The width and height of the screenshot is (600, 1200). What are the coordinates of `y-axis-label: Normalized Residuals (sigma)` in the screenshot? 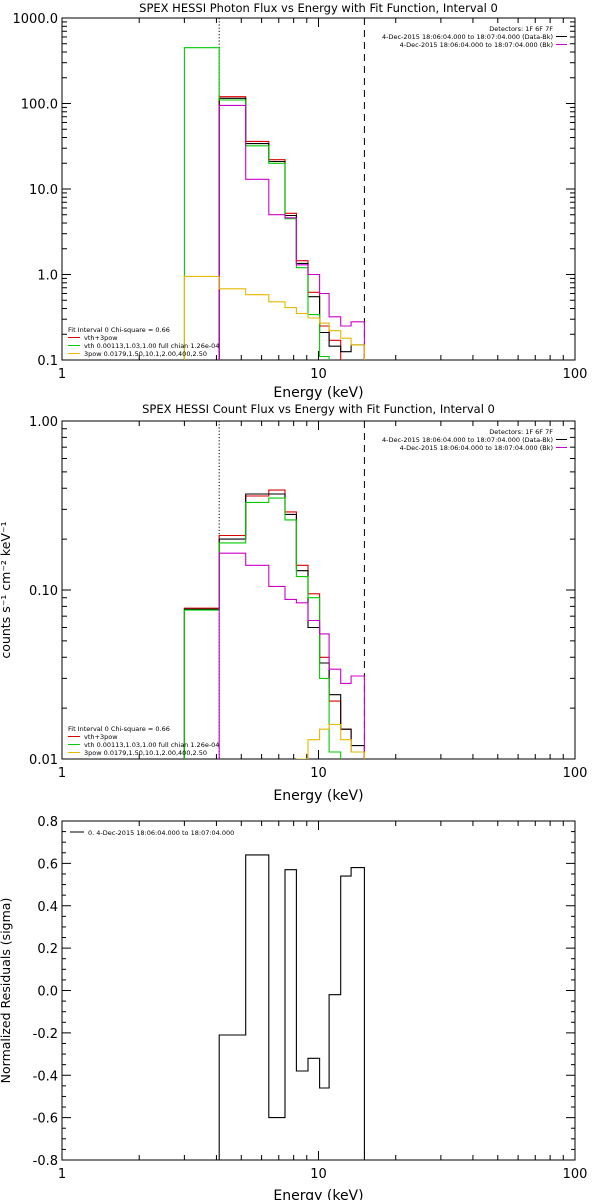 It's located at (6, 991).